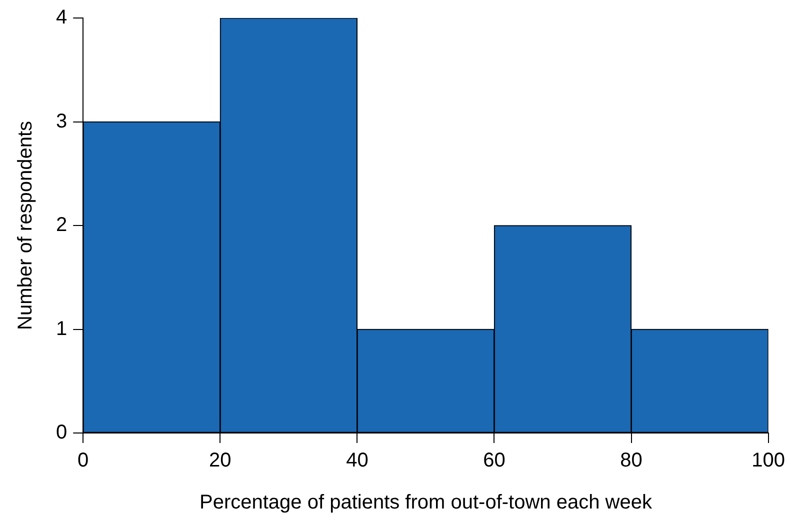 The image size is (791, 523). I want to click on y-tick-label: 2, so click(62, 225).